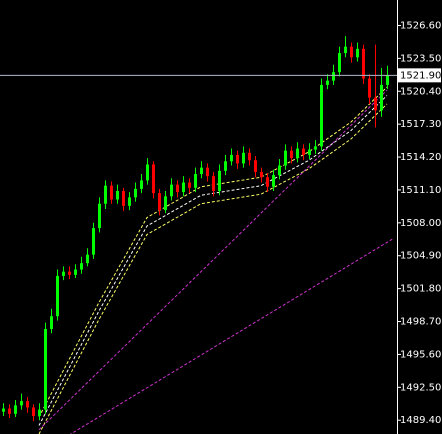 This screenshot has width=442, height=434. What do you see at coordinates (420, 157) in the screenshot?
I see `y-tick-label: 1514.20` at bounding box center [420, 157].